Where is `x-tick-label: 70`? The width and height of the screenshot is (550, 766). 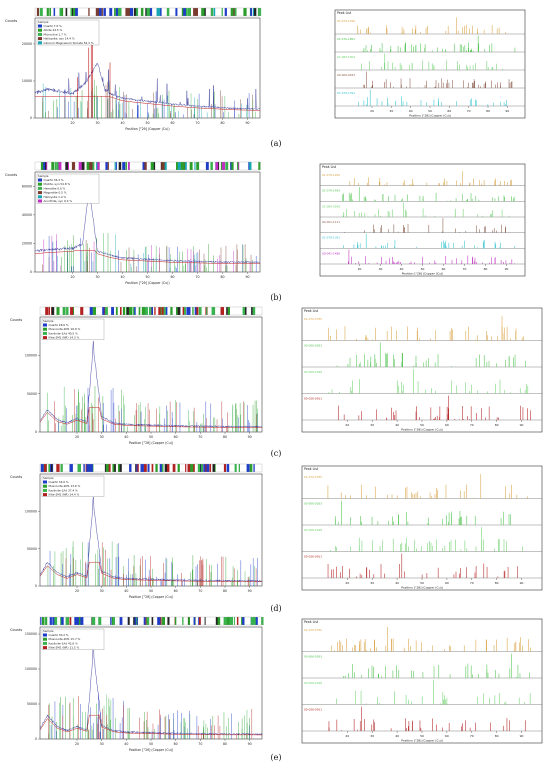 x-tick-label: 70 is located at coordinates (200, 437).